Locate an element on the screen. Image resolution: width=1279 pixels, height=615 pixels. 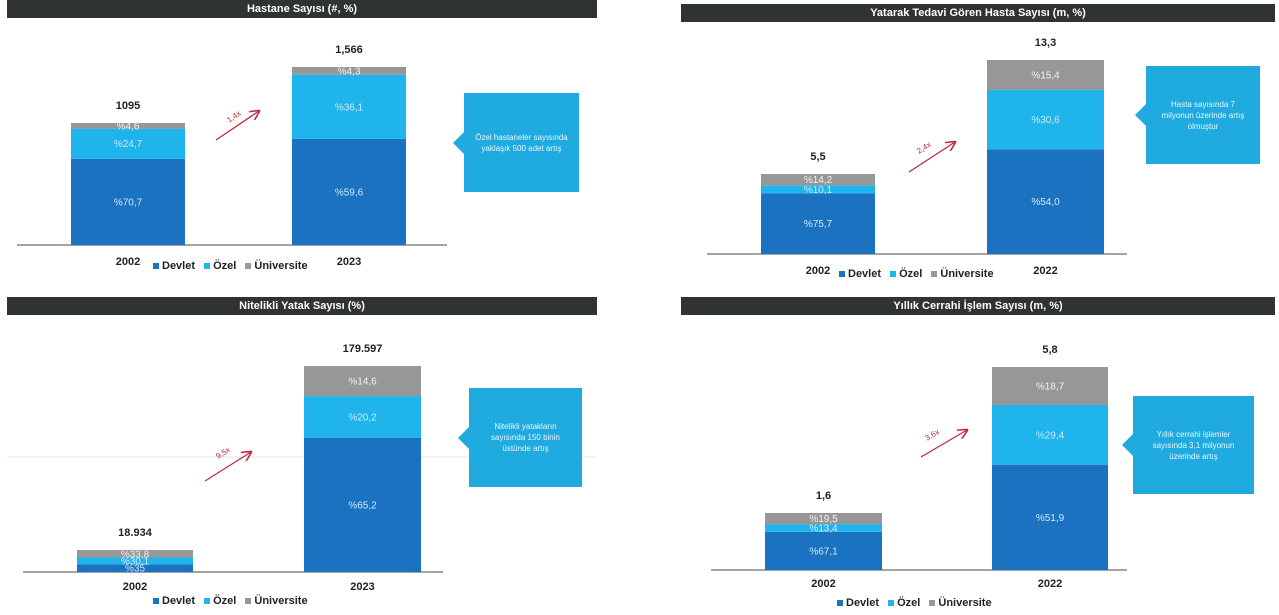
total-label: 18.934 is located at coordinates (135, 533).